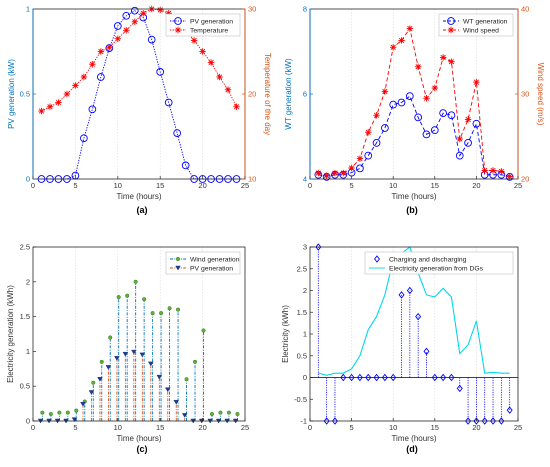 The height and width of the screenshot is (467, 550). What do you see at coordinates (10, 334) in the screenshot?
I see `panel-c-ylabel: Electricity generation (kWh)` at bounding box center [10, 334].